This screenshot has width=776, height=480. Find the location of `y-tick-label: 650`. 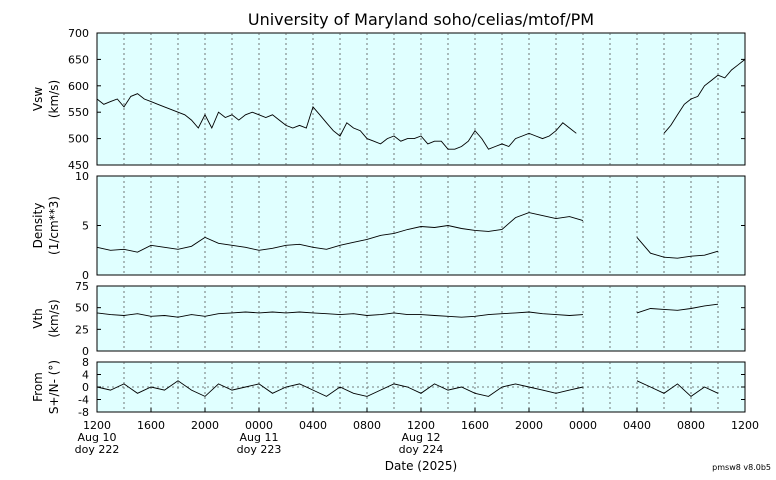

y-tick-label: 650 is located at coordinates (78, 59).